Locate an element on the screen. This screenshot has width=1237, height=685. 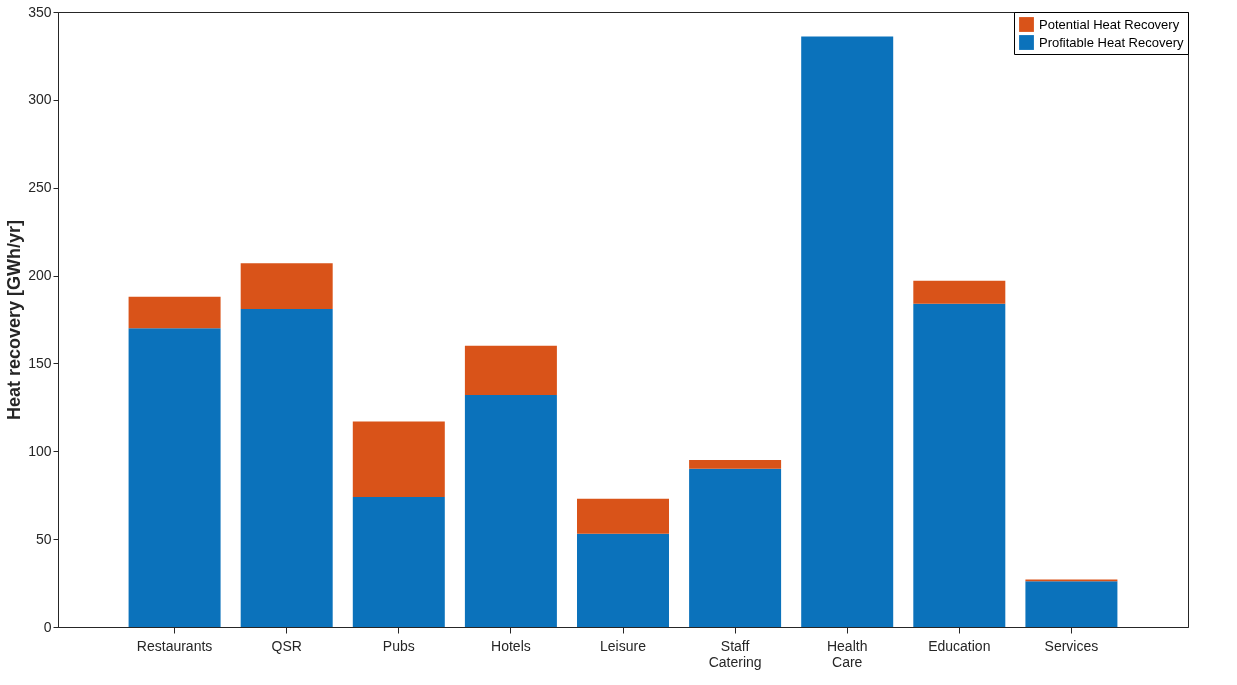
y-tick-label: 0 is located at coordinates (47, 626).